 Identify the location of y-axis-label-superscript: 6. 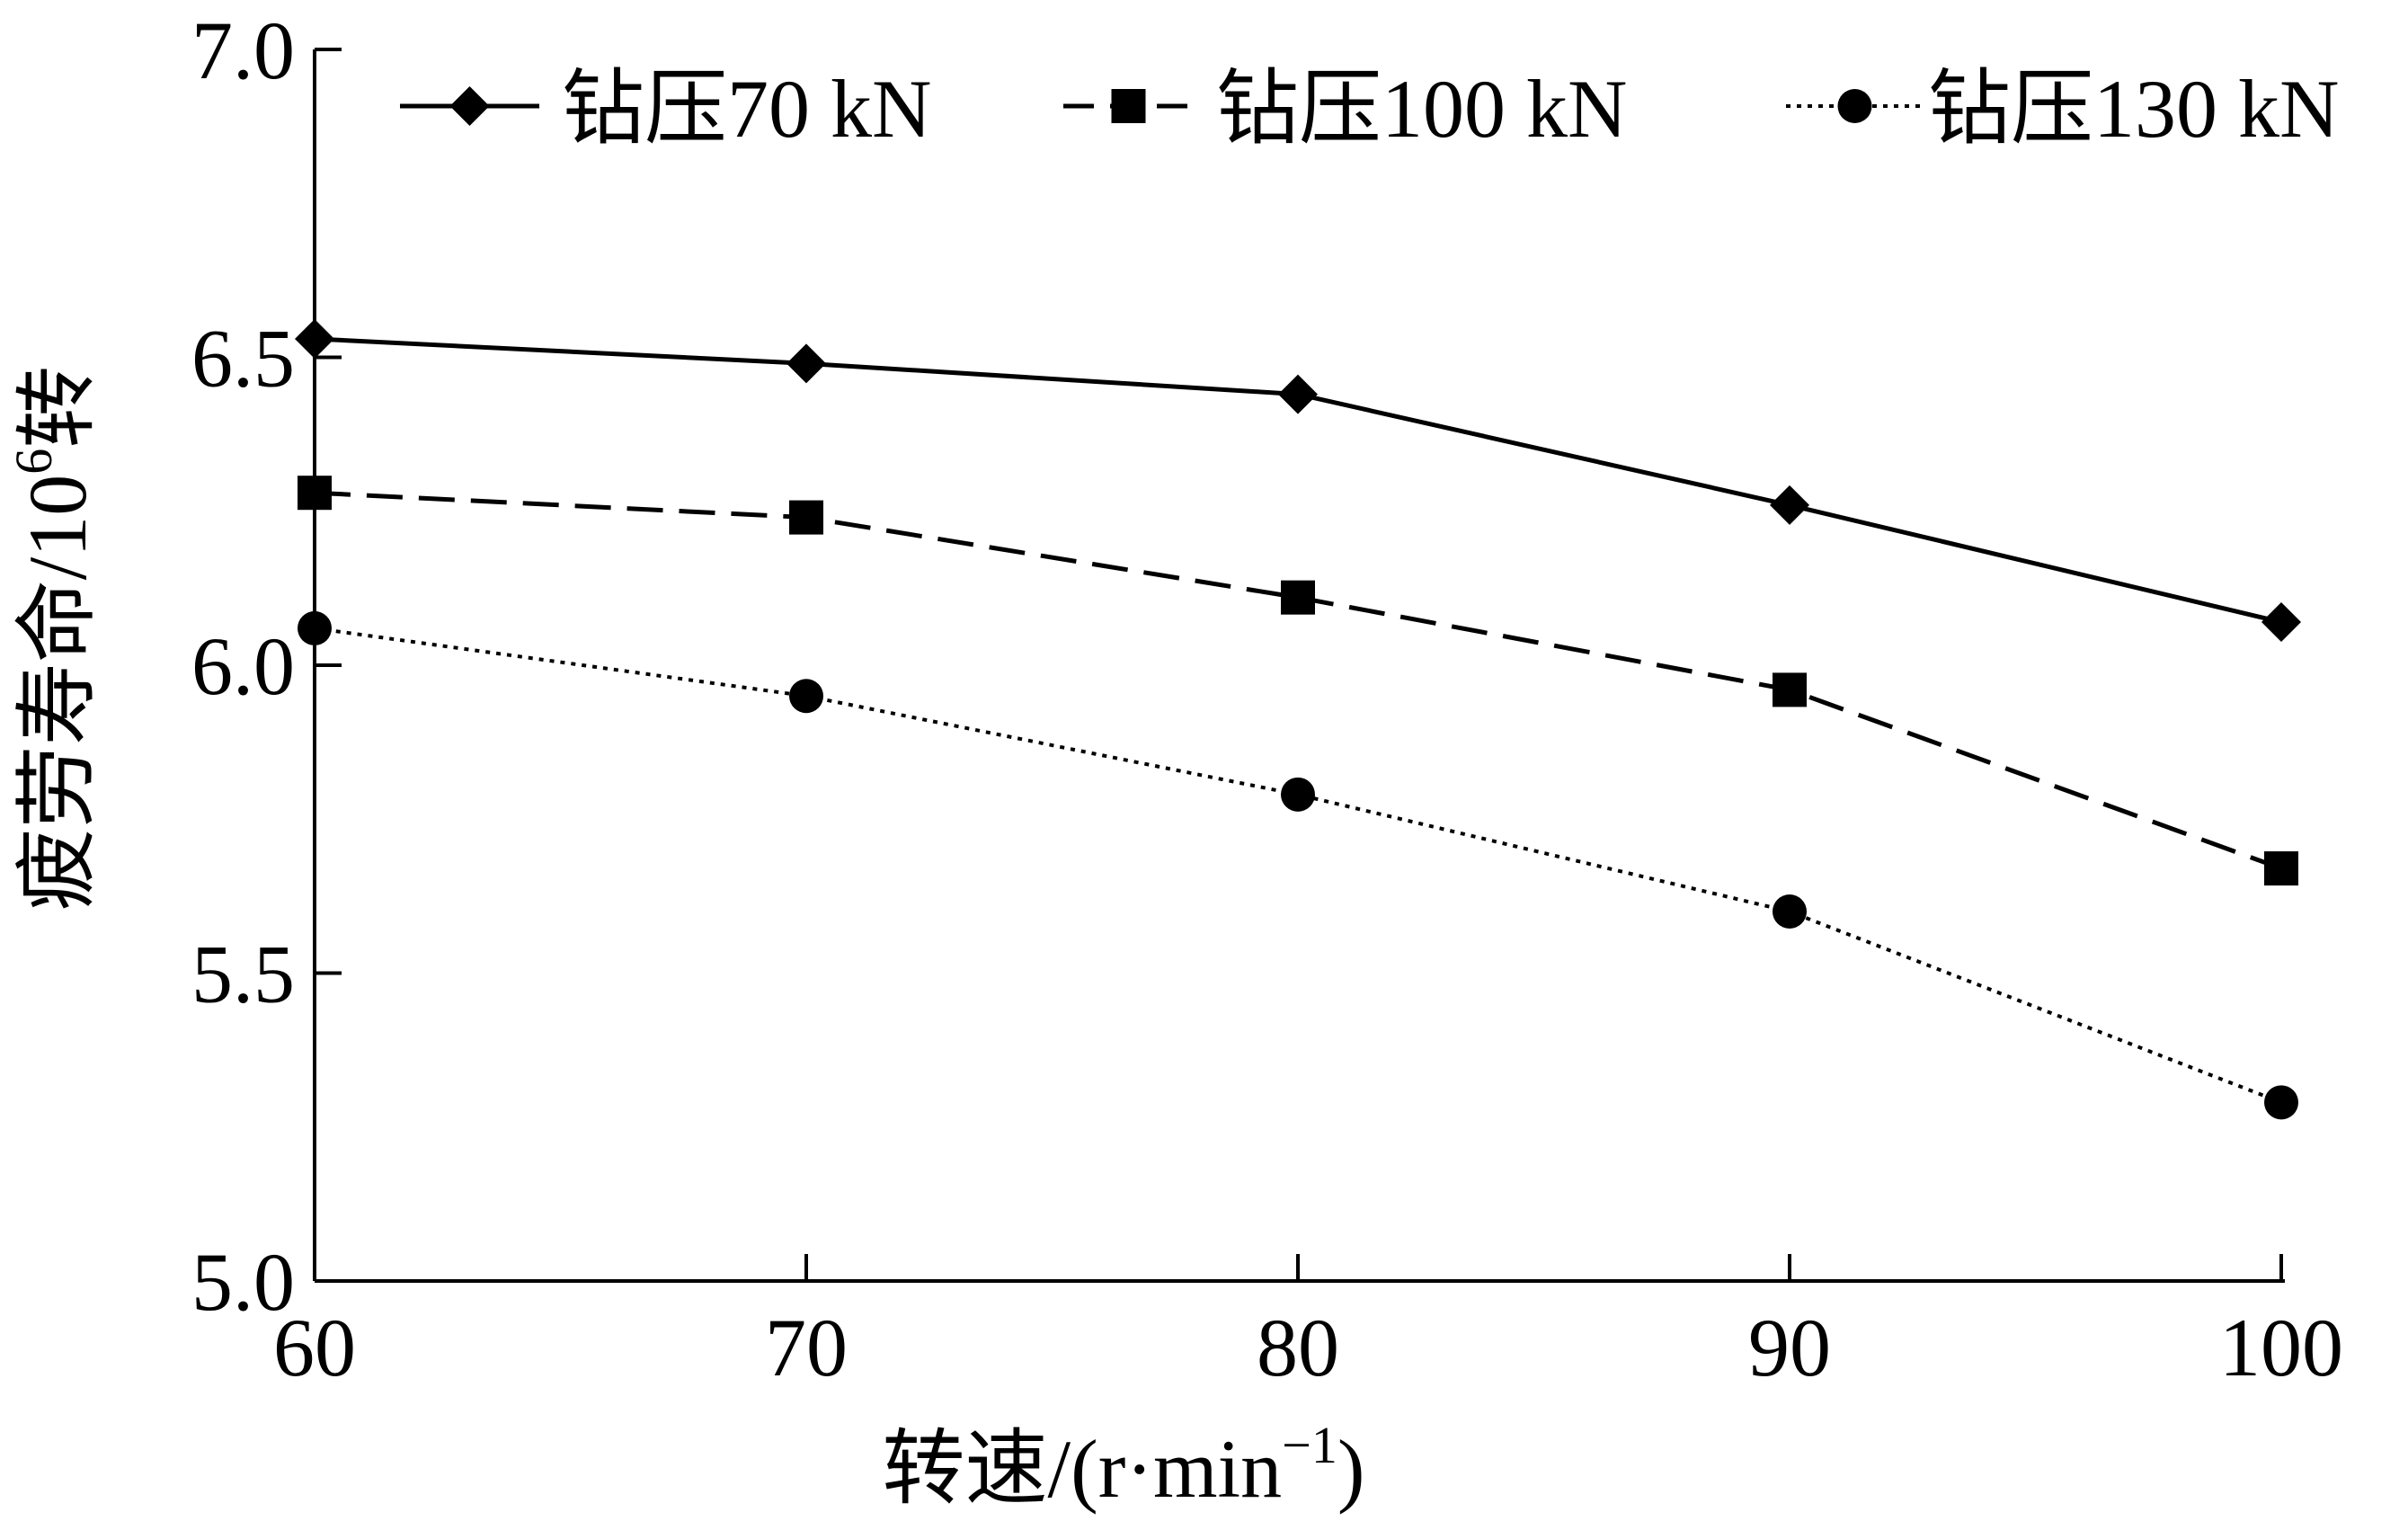
(33, 462).